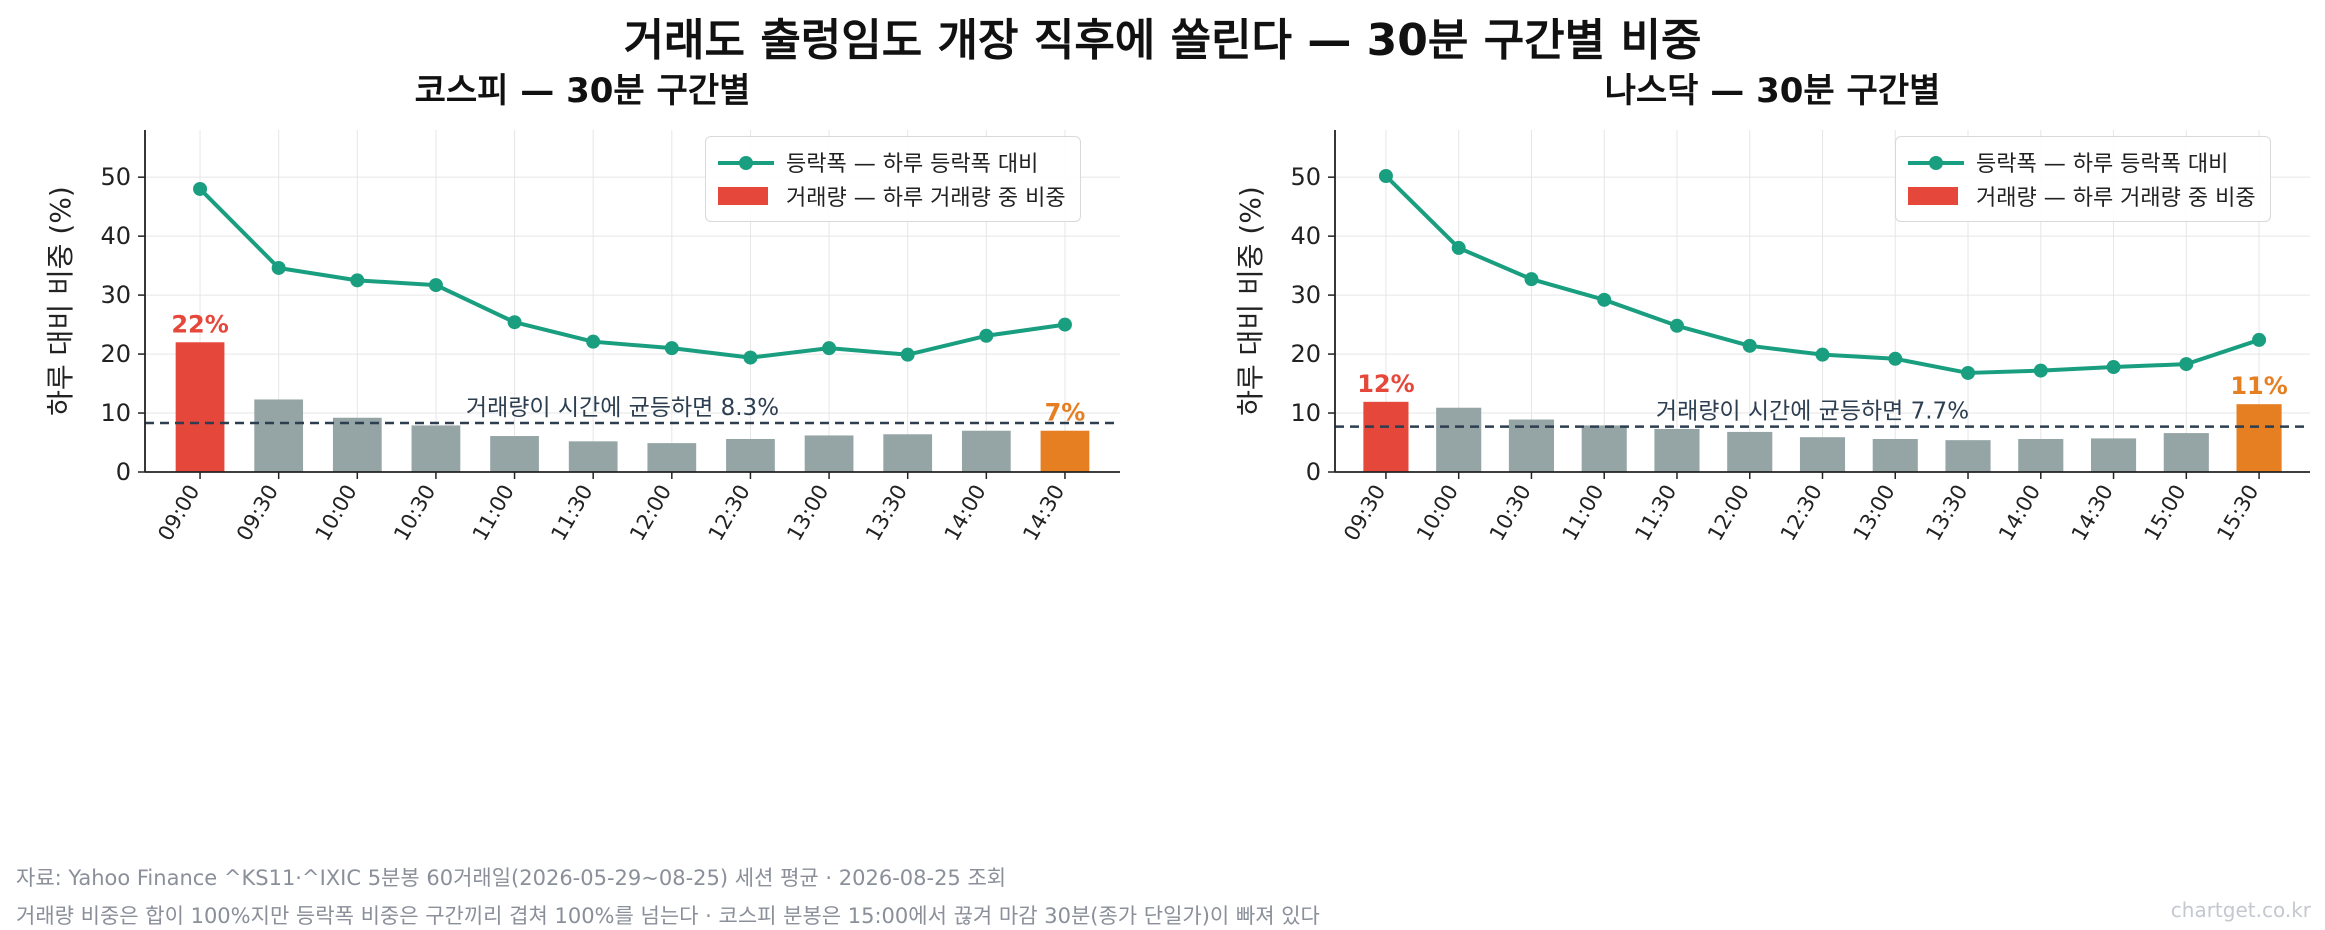  Describe the element at coordinates (1162, 40) in the screenshot. I see `chart-suptitle: 거래도 출렁임도 개장 직후에 쏠린다 — 30분 구간별 비중` at that location.